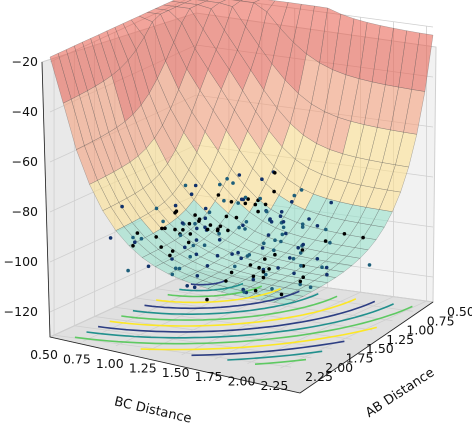  What do you see at coordinates (242, 381) in the screenshot?
I see `x-tick-label: 2.00` at bounding box center [242, 381].